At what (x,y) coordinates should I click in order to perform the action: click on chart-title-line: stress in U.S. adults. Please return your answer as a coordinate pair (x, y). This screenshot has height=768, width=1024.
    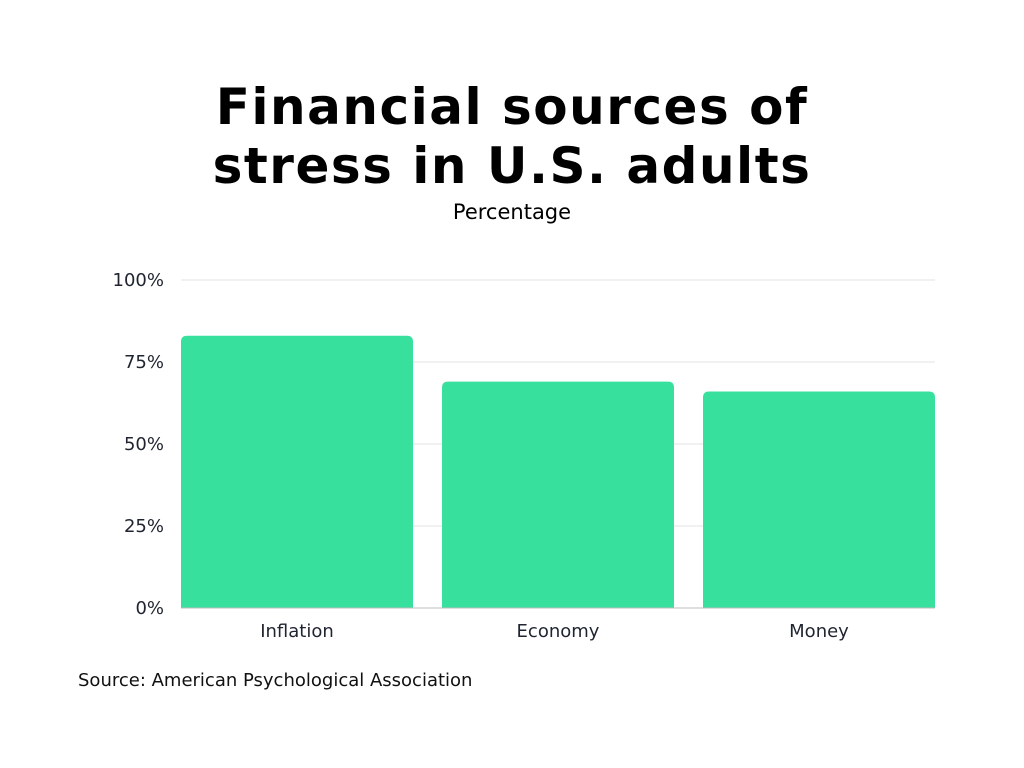
    Looking at the image, I should click on (512, 166).